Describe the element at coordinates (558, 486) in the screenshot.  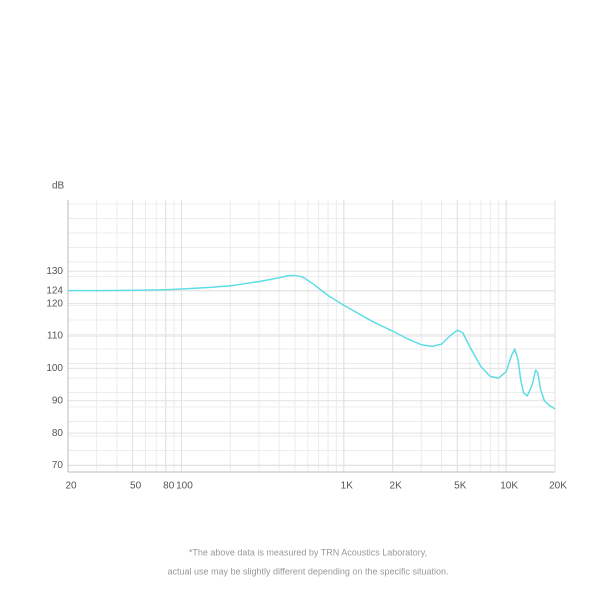
I see `x-tick-label: 20K` at that location.